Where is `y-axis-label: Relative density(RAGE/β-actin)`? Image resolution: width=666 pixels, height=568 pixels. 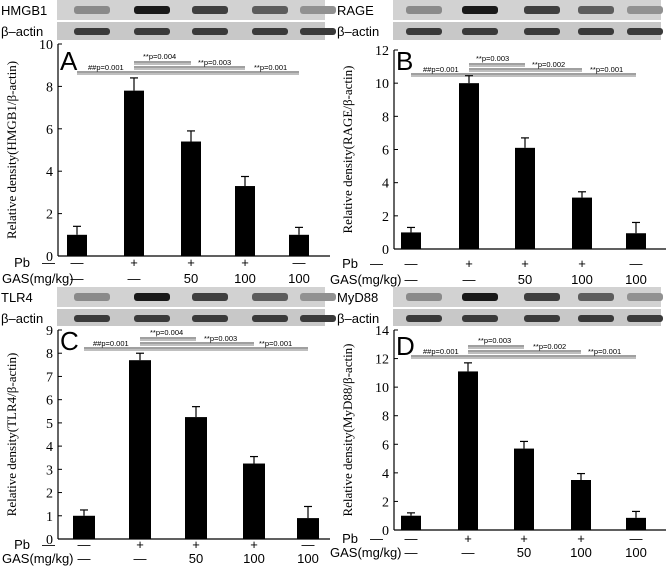 y-axis-label: Relative density(RAGE/β-actin) is located at coordinates (347, 150).